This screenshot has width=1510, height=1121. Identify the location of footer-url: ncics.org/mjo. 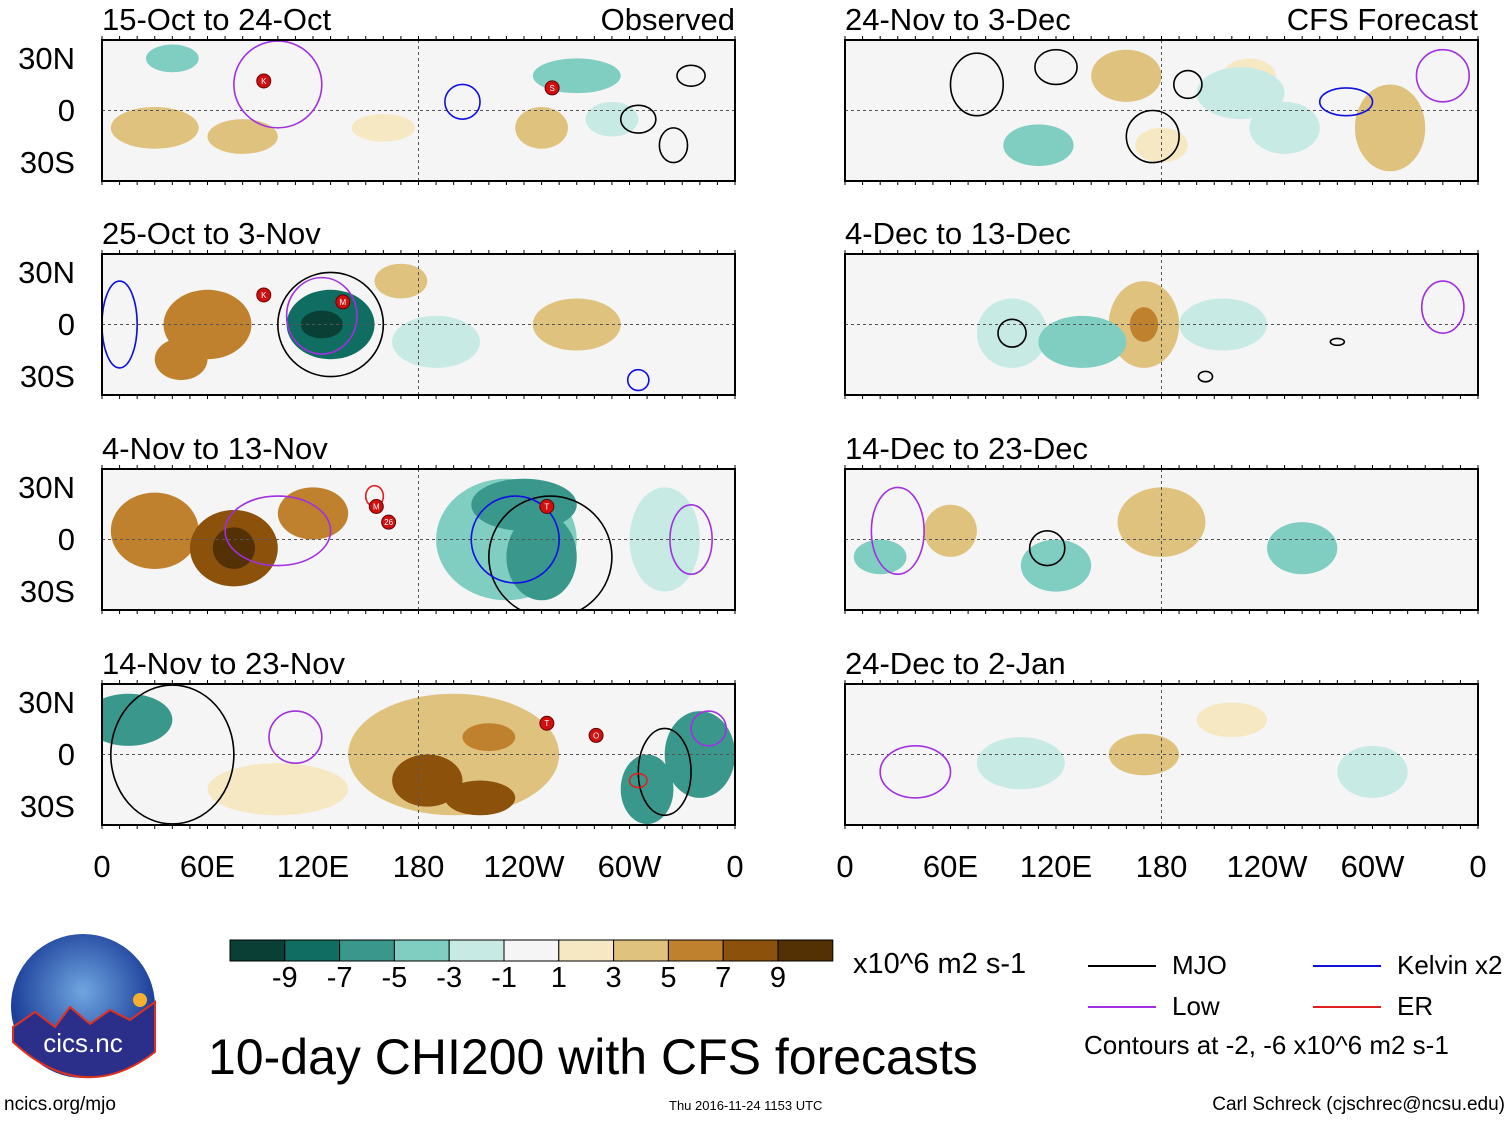
(60, 1104).